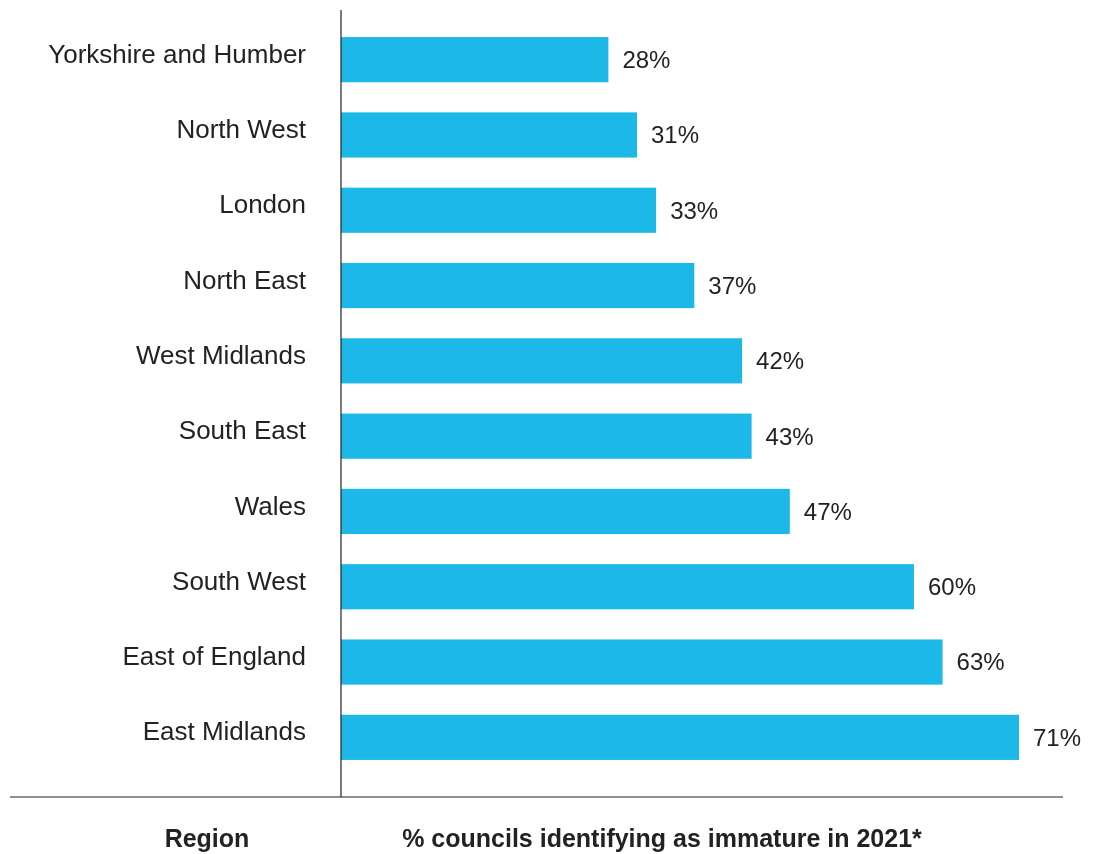 The image size is (1094, 854). What do you see at coordinates (239, 580) in the screenshot?
I see `y-tick-label: South West` at bounding box center [239, 580].